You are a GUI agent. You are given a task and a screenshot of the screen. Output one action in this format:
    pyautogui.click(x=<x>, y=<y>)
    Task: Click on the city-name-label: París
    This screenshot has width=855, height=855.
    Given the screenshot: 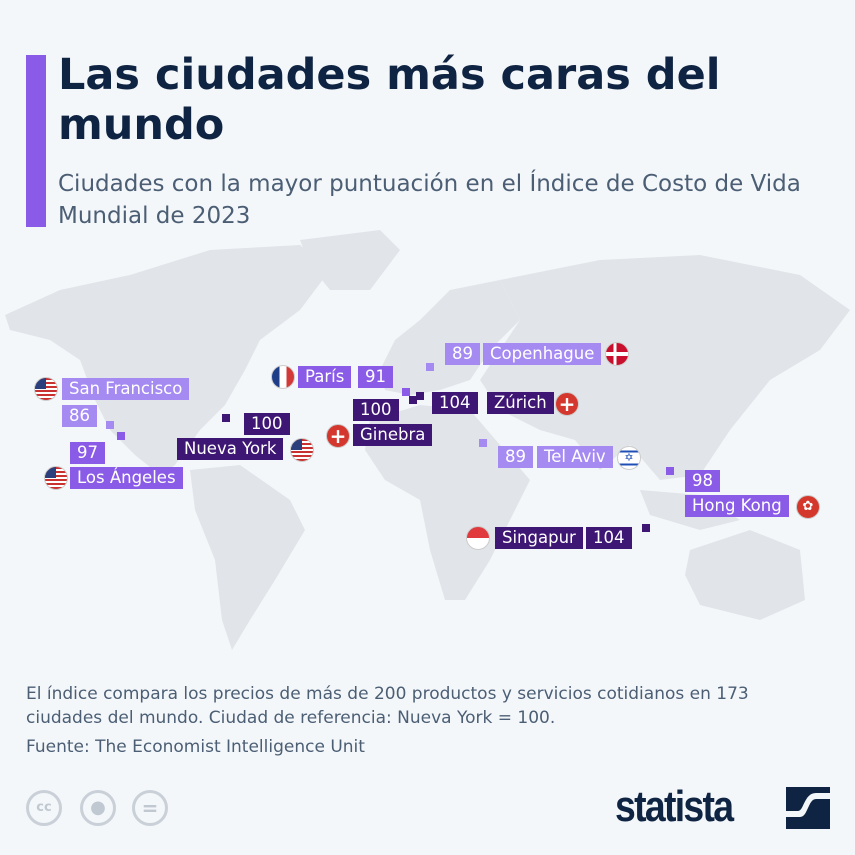 What is the action you would take?
    pyautogui.click(x=325, y=377)
    